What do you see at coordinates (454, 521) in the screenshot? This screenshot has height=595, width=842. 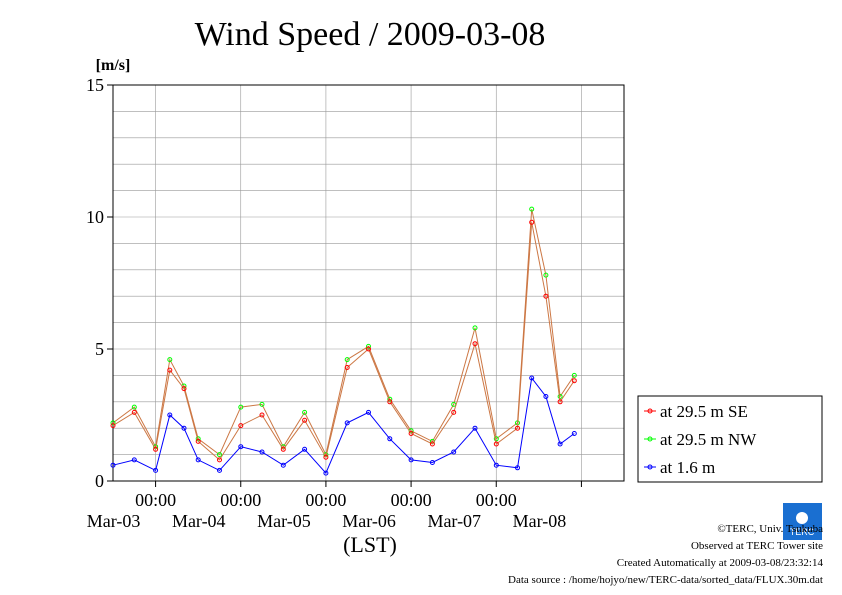 I see `x-date-label: Mar-07` at bounding box center [454, 521].